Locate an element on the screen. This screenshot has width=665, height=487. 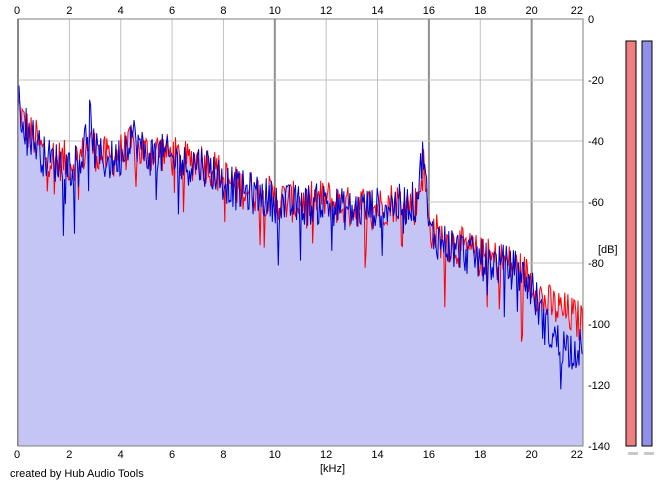
y-tick-label: -80 is located at coordinates (596, 264).